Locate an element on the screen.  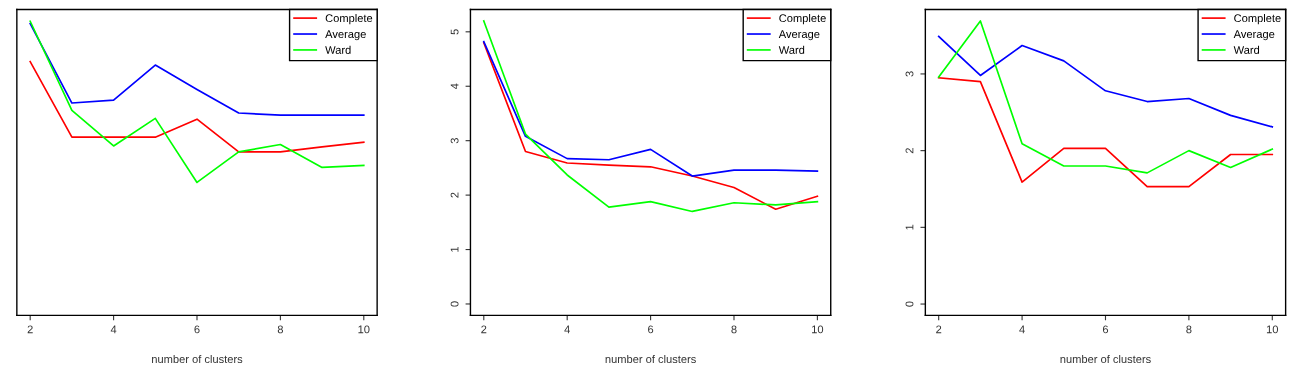
y-tick-label: 4 is located at coordinates (454, 86).